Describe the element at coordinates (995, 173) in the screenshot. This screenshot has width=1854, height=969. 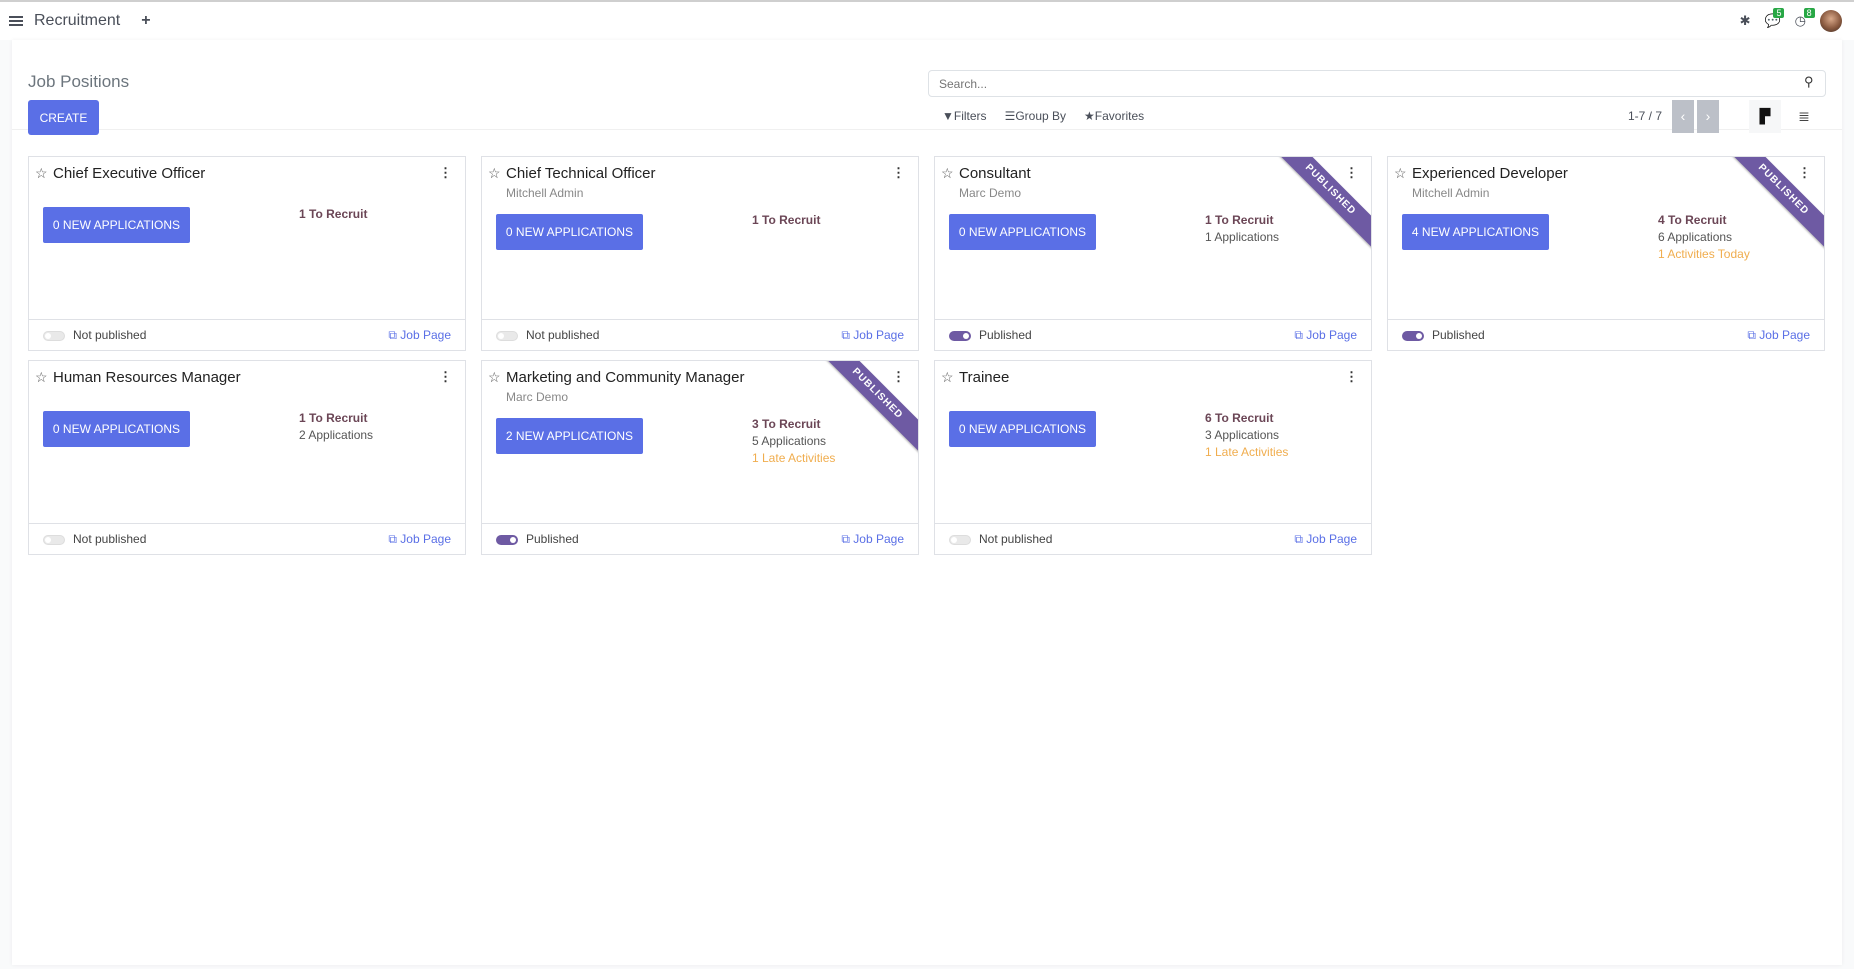
I see `job-title: Consultant` at that location.